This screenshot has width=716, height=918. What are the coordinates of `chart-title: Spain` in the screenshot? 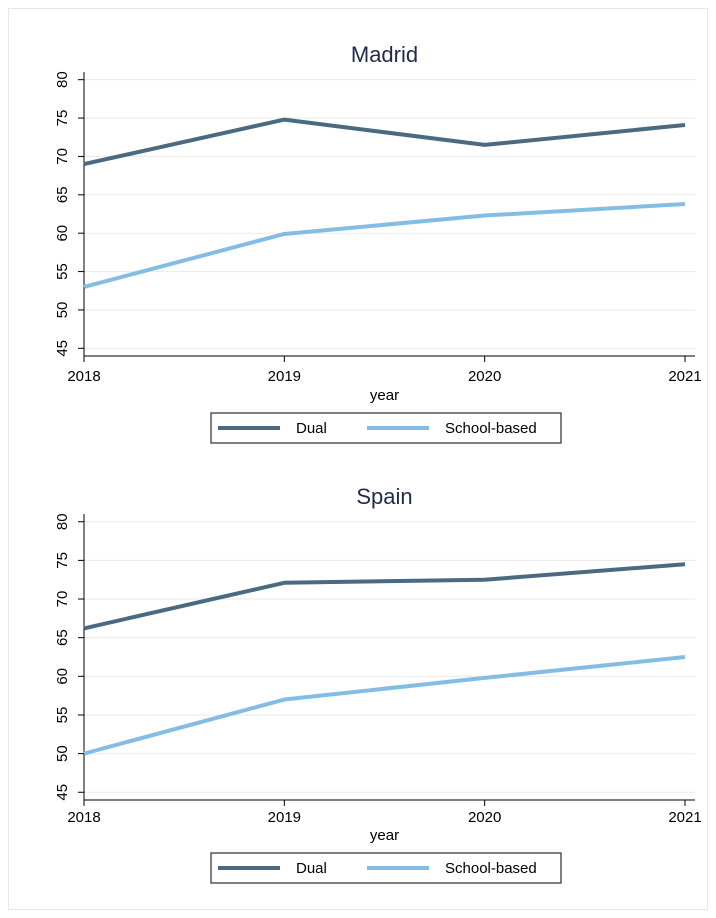 It's located at (384, 496).